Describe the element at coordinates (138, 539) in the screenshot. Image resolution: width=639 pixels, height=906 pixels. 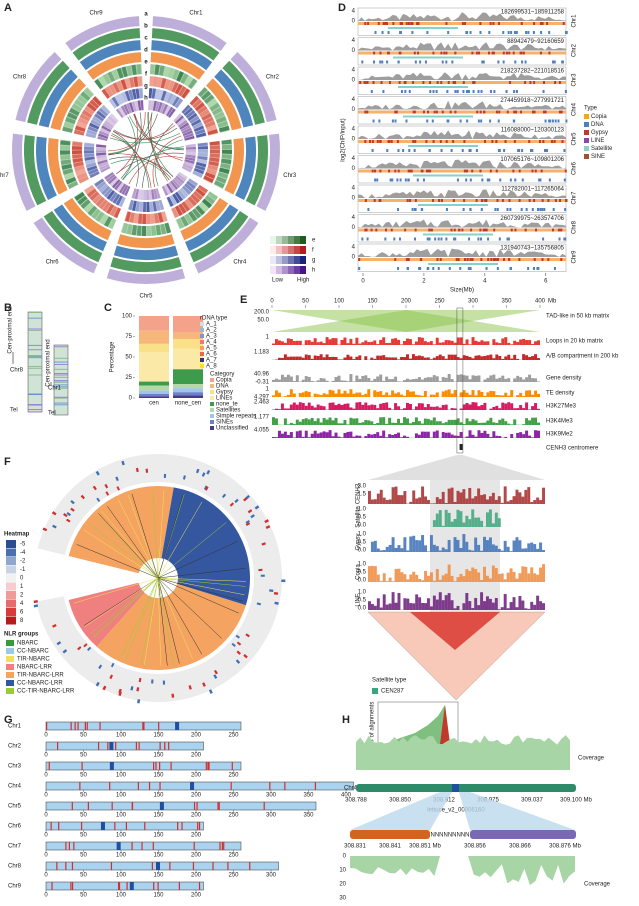
I see `tree-branch` at that location.